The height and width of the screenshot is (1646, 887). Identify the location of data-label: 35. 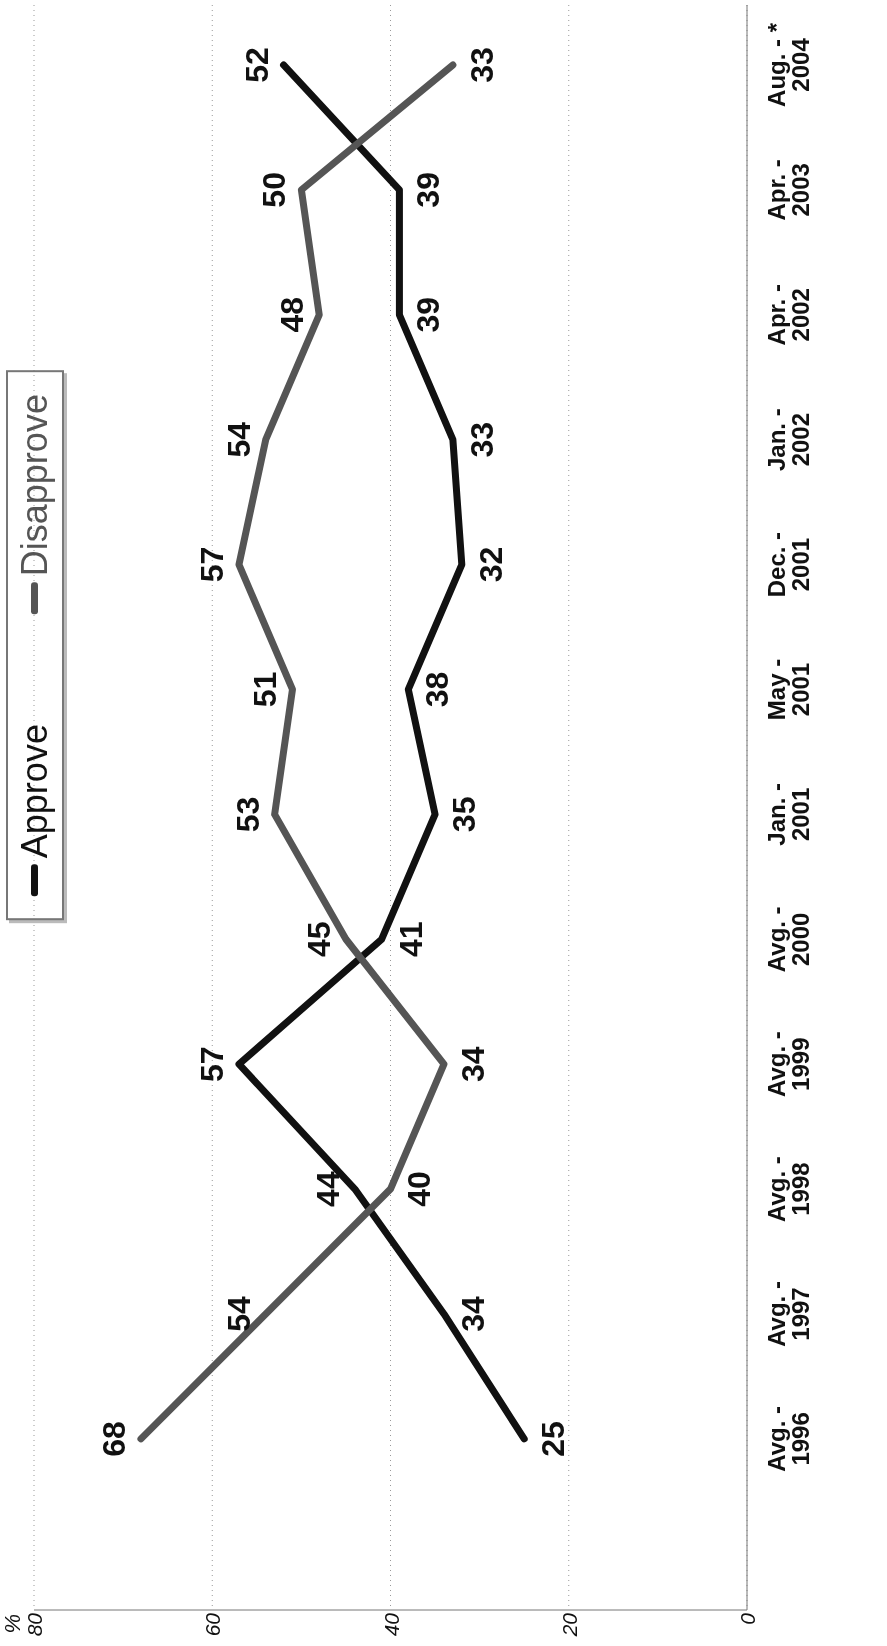
(464, 814).